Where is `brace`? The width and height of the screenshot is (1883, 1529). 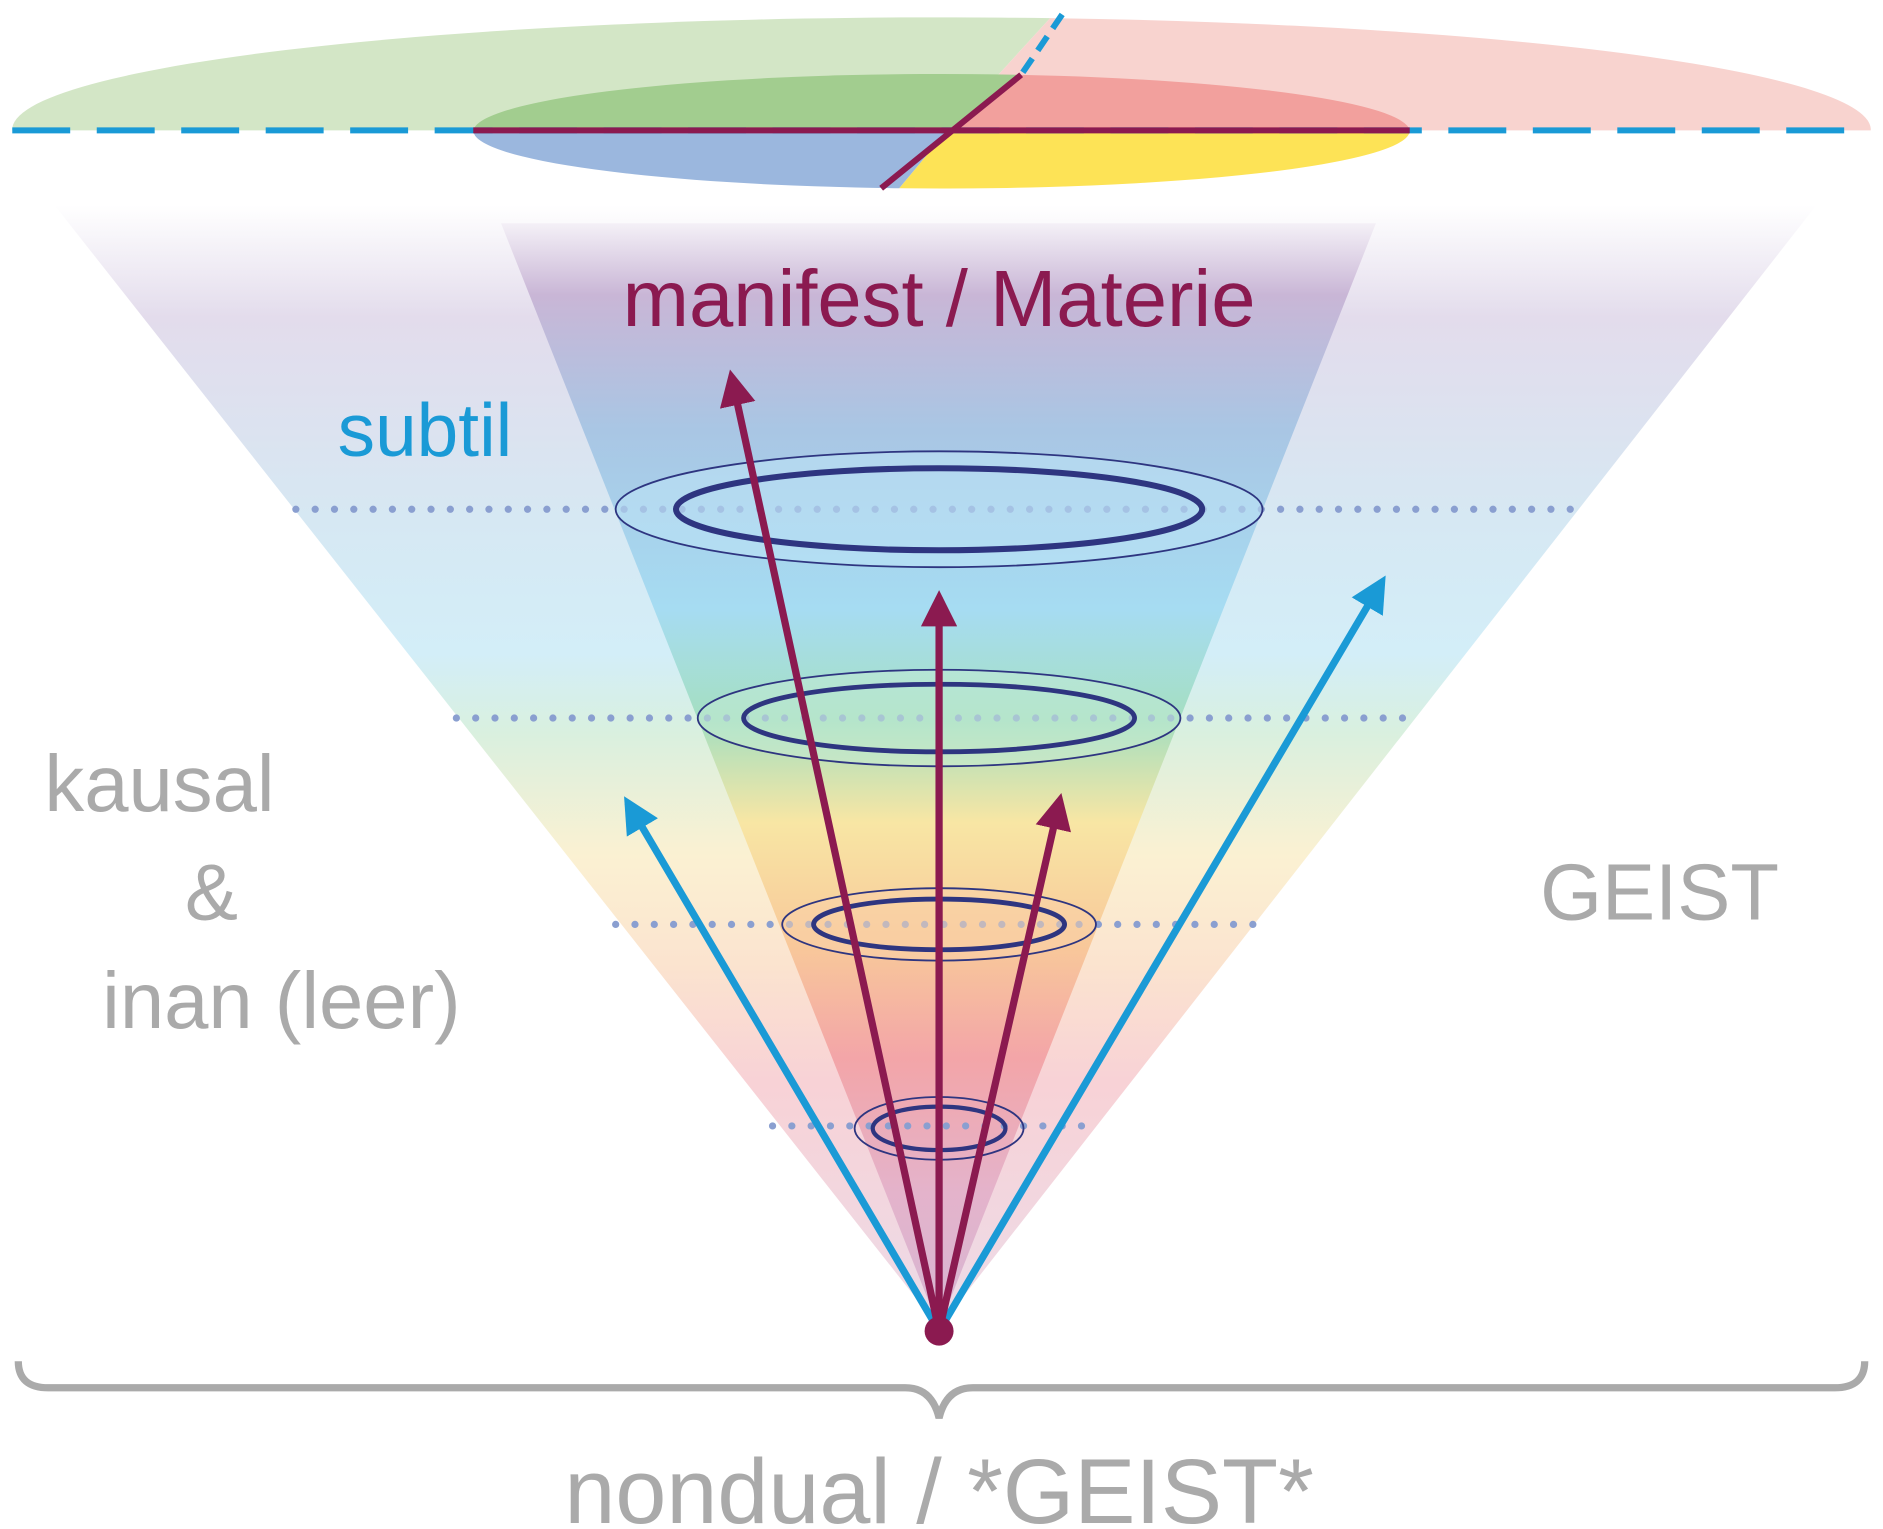 brace is located at coordinates (941, 1390).